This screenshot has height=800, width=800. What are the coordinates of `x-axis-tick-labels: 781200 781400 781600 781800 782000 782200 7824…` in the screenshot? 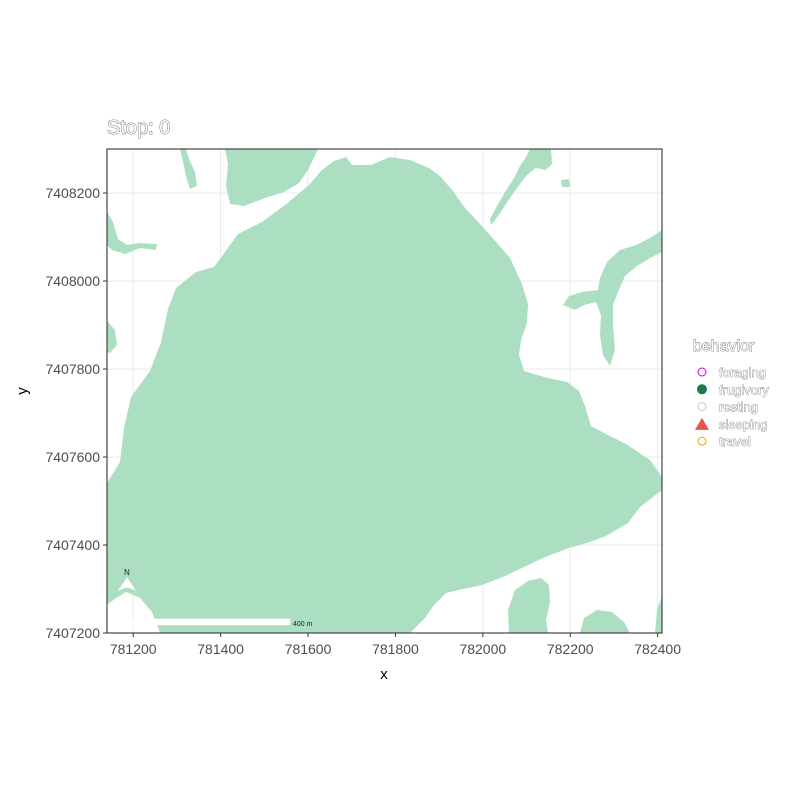 It's located at (395, 649).